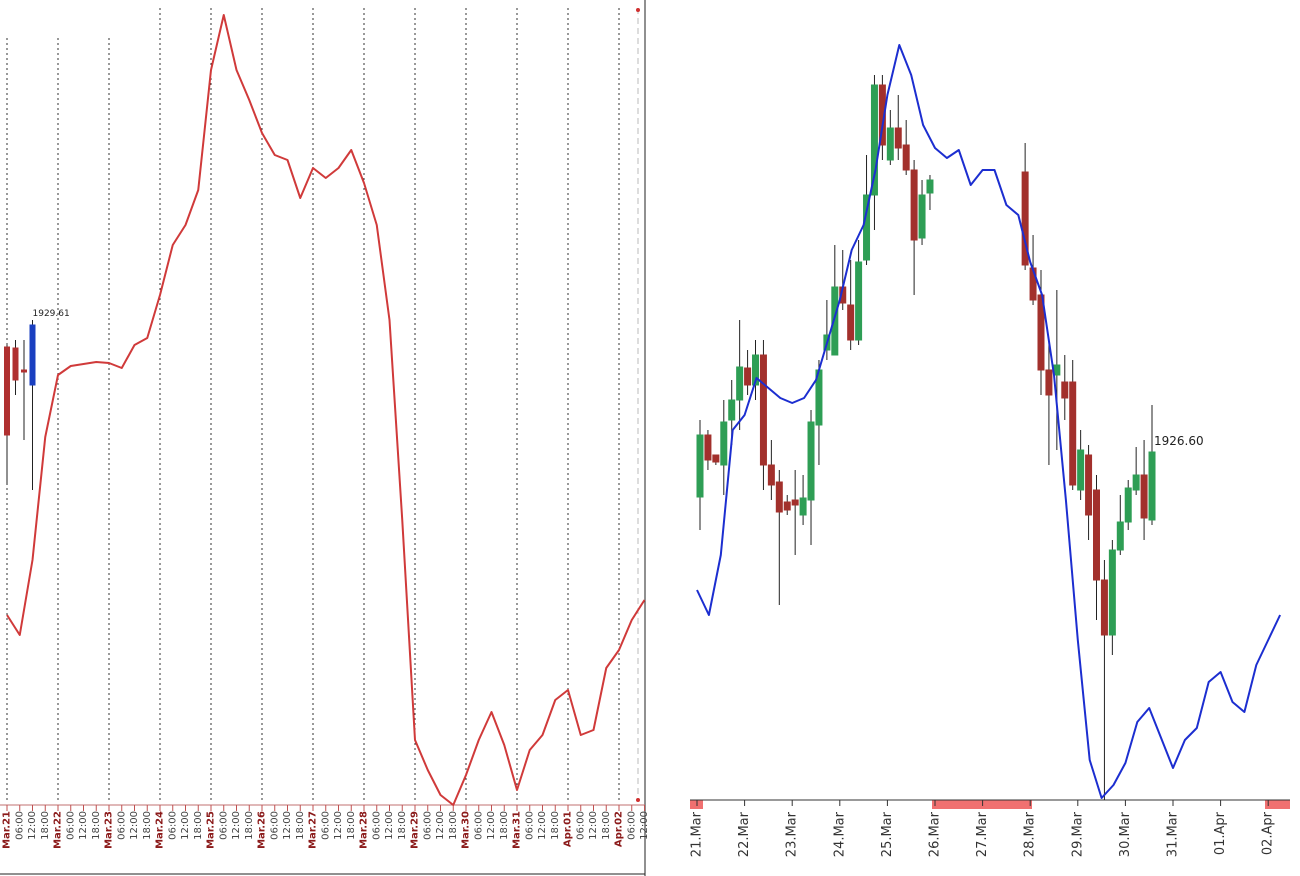  Describe the element at coordinates (1179, 441) in the screenshot. I see `price-label: 1926.60` at that location.